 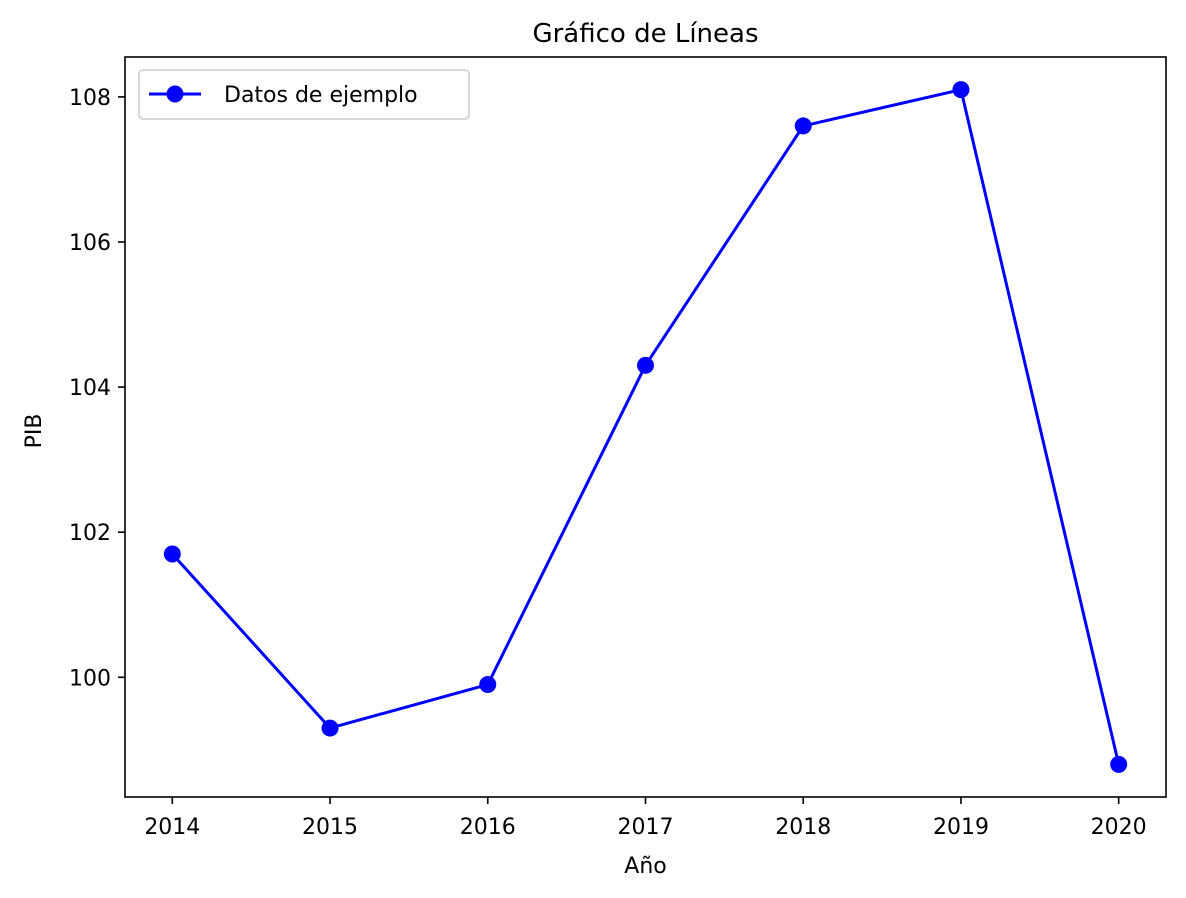 What do you see at coordinates (90, 533) in the screenshot?
I see `y-tick-label: 102` at bounding box center [90, 533].